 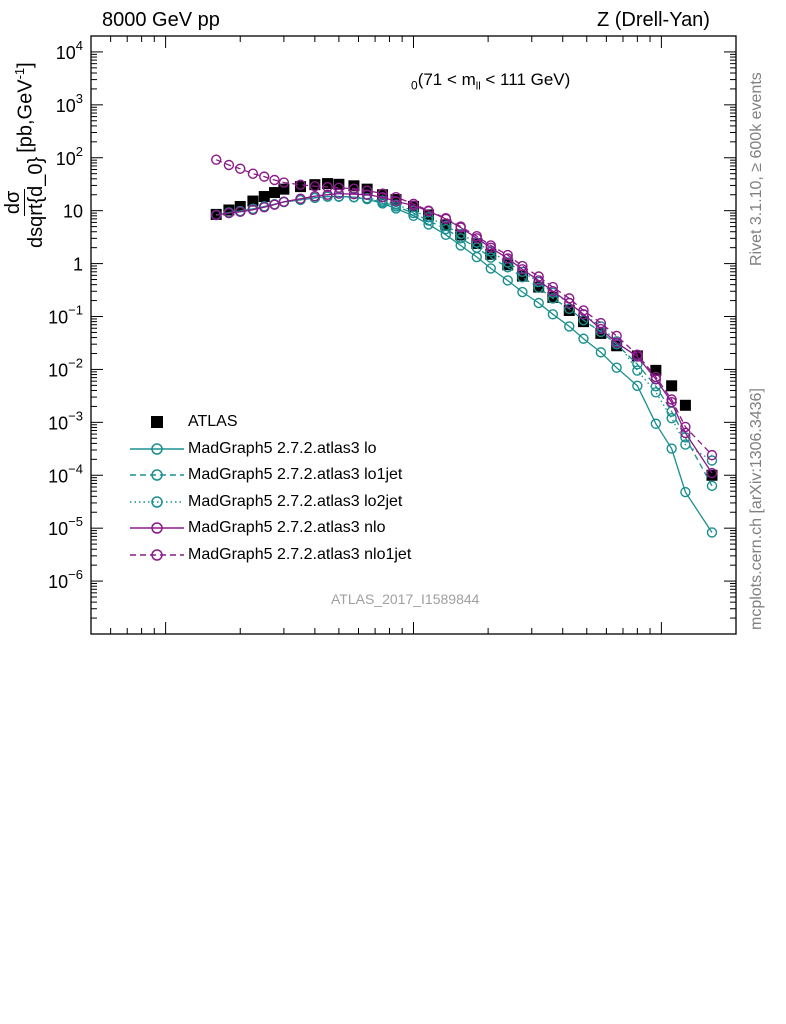 I want to click on legend-item-atlas: ATLAS, so click(x=269, y=422).